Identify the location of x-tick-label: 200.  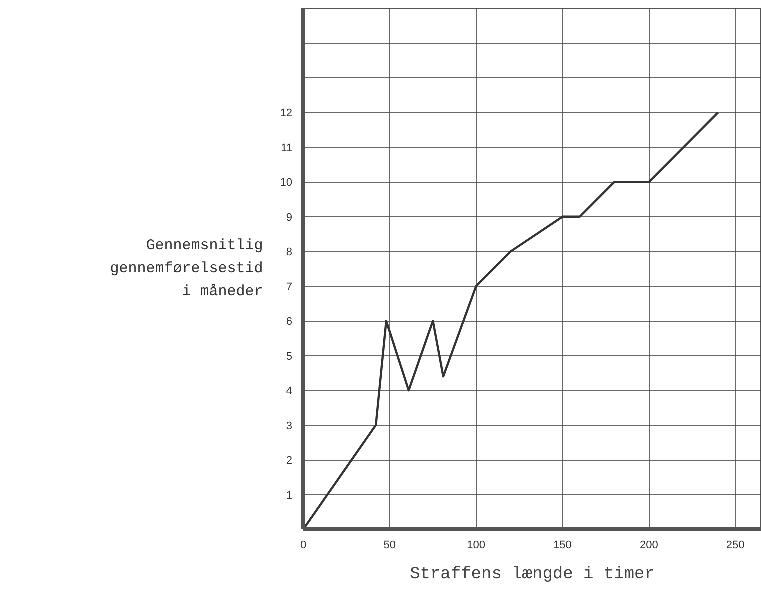
(649, 546).